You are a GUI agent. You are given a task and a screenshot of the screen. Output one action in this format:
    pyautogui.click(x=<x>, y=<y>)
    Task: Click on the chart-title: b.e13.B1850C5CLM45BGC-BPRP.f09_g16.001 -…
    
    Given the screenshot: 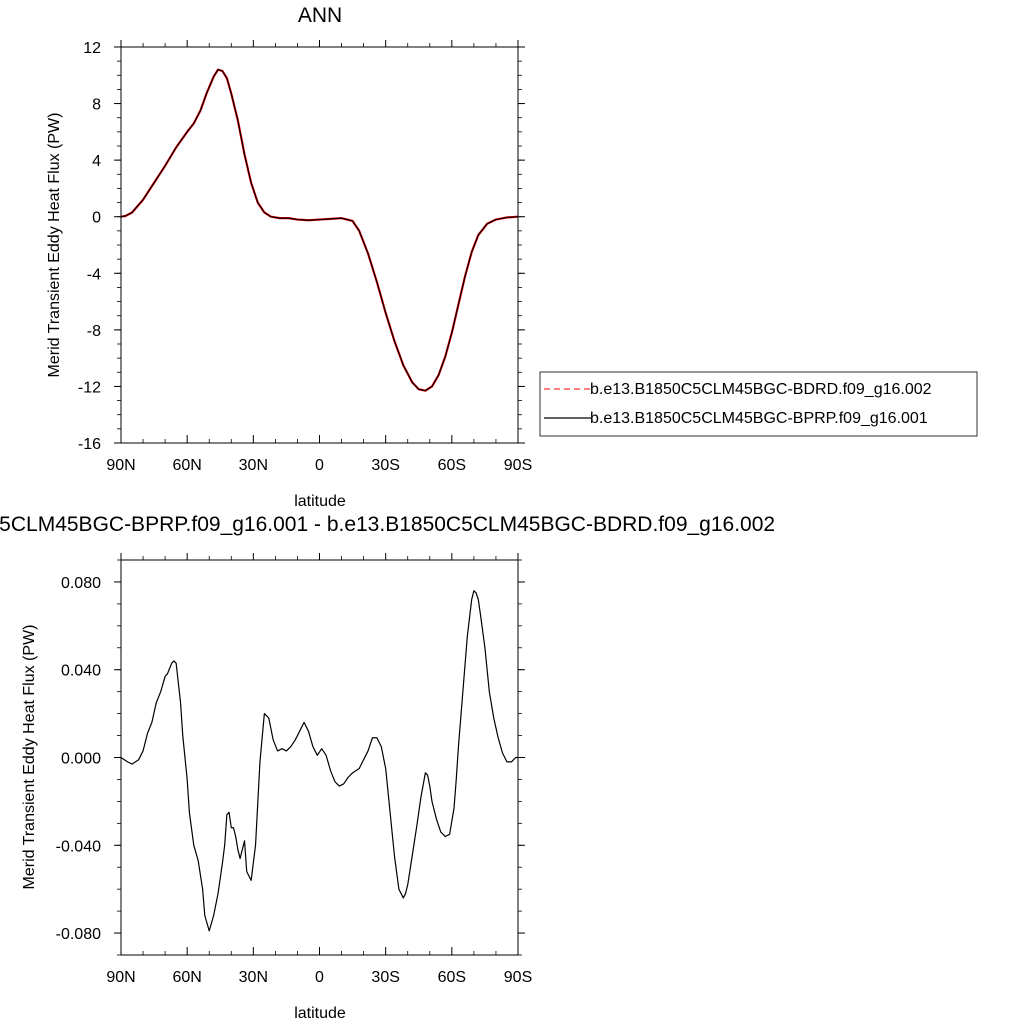 What is the action you would take?
    pyautogui.click(x=387, y=524)
    